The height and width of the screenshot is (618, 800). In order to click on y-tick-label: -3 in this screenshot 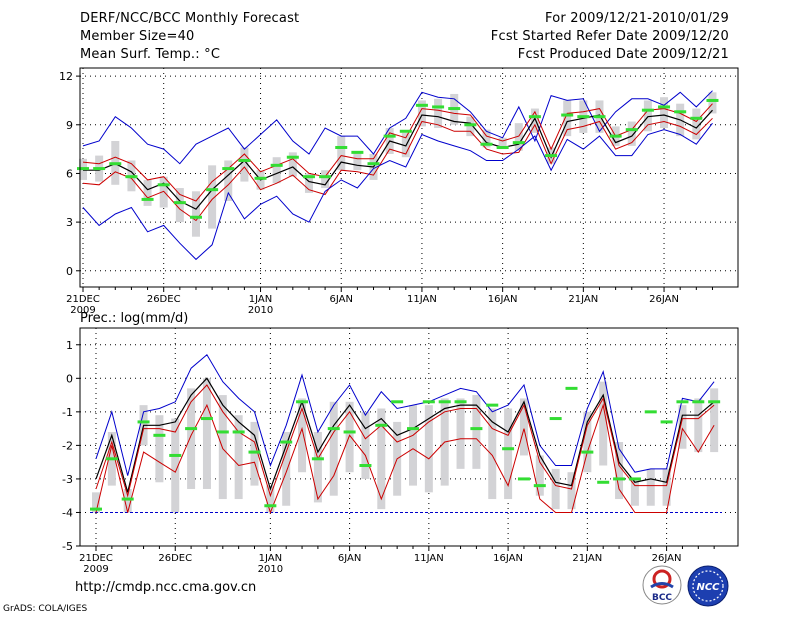, I will do `click(67, 479)`.